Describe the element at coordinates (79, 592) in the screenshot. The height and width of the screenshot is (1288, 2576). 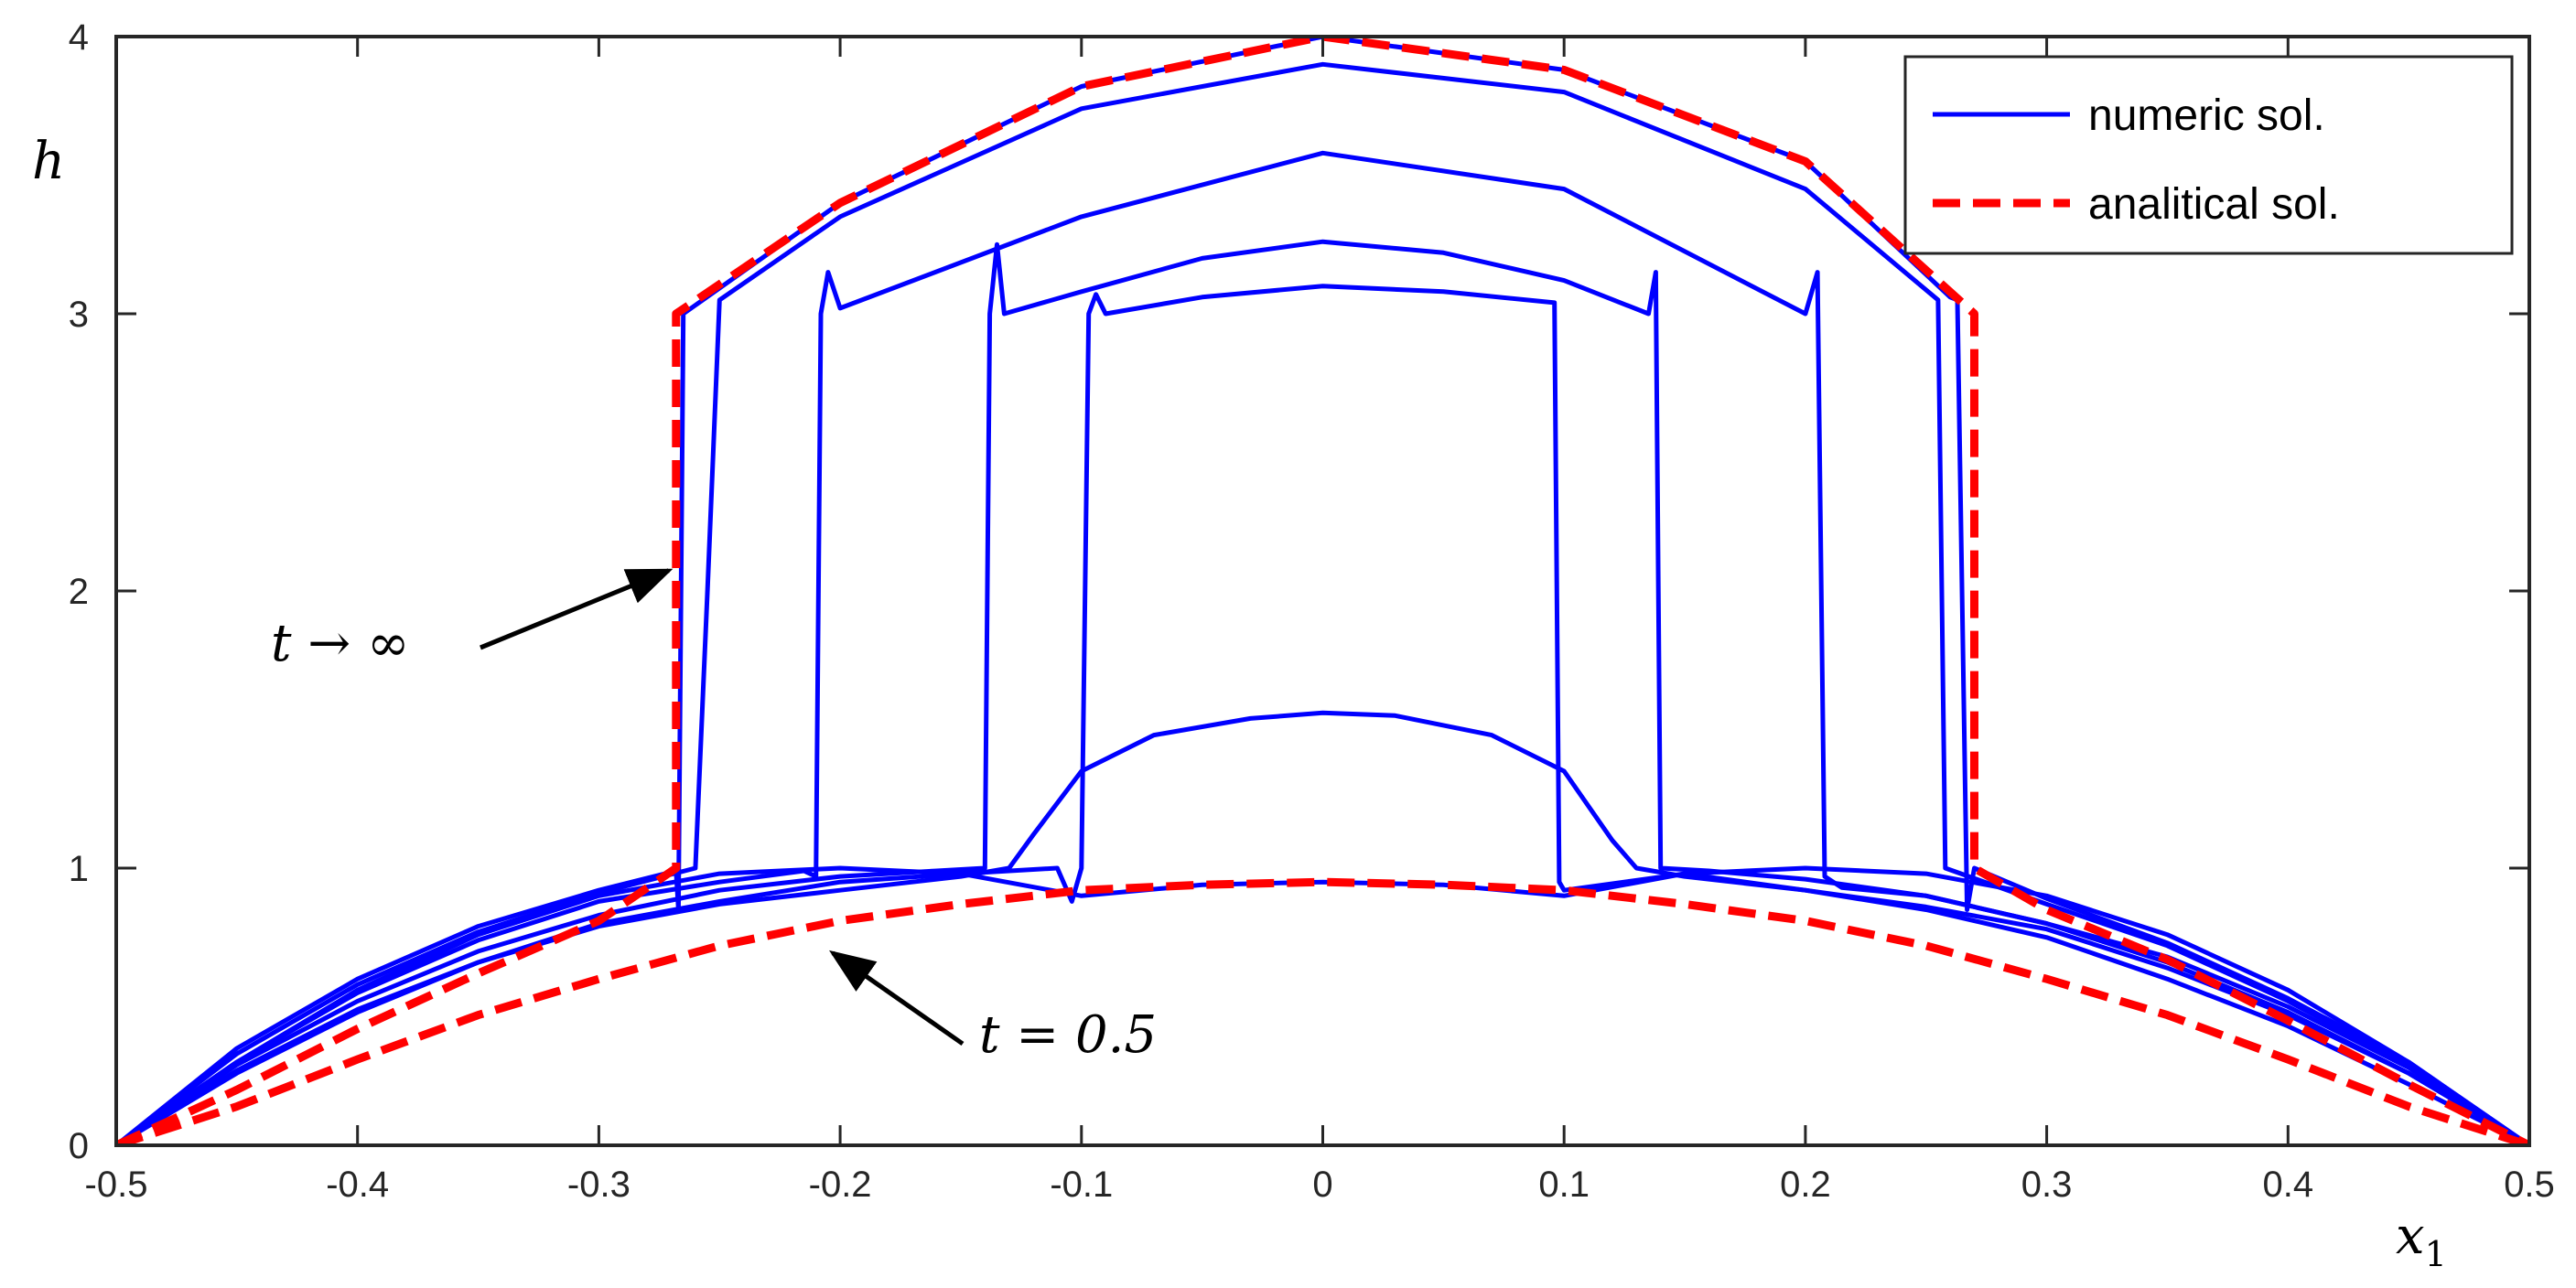
I see `y-tick-label: 2` at that location.